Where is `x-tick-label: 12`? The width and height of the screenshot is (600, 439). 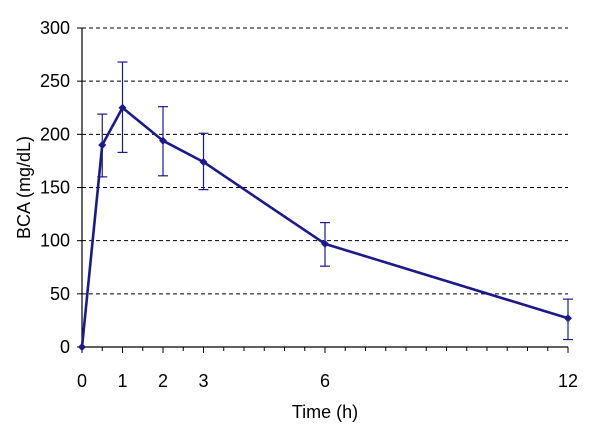
x-tick-label: 12 is located at coordinates (568, 381).